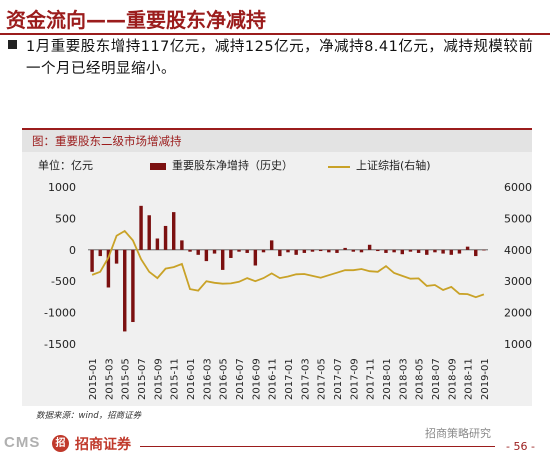  What do you see at coordinates (436, 379) in the screenshot?
I see `x-tick-label: 2018-07` at bounding box center [436, 379].